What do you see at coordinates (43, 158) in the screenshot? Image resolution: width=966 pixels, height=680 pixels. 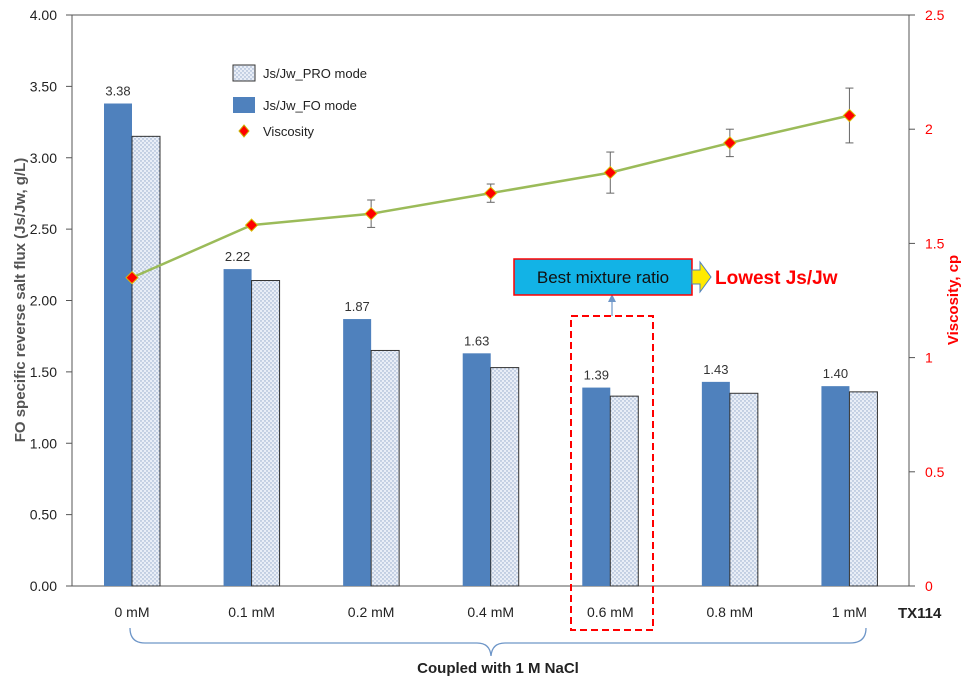 I see `y-tick-label: 3.00` at bounding box center [43, 158].